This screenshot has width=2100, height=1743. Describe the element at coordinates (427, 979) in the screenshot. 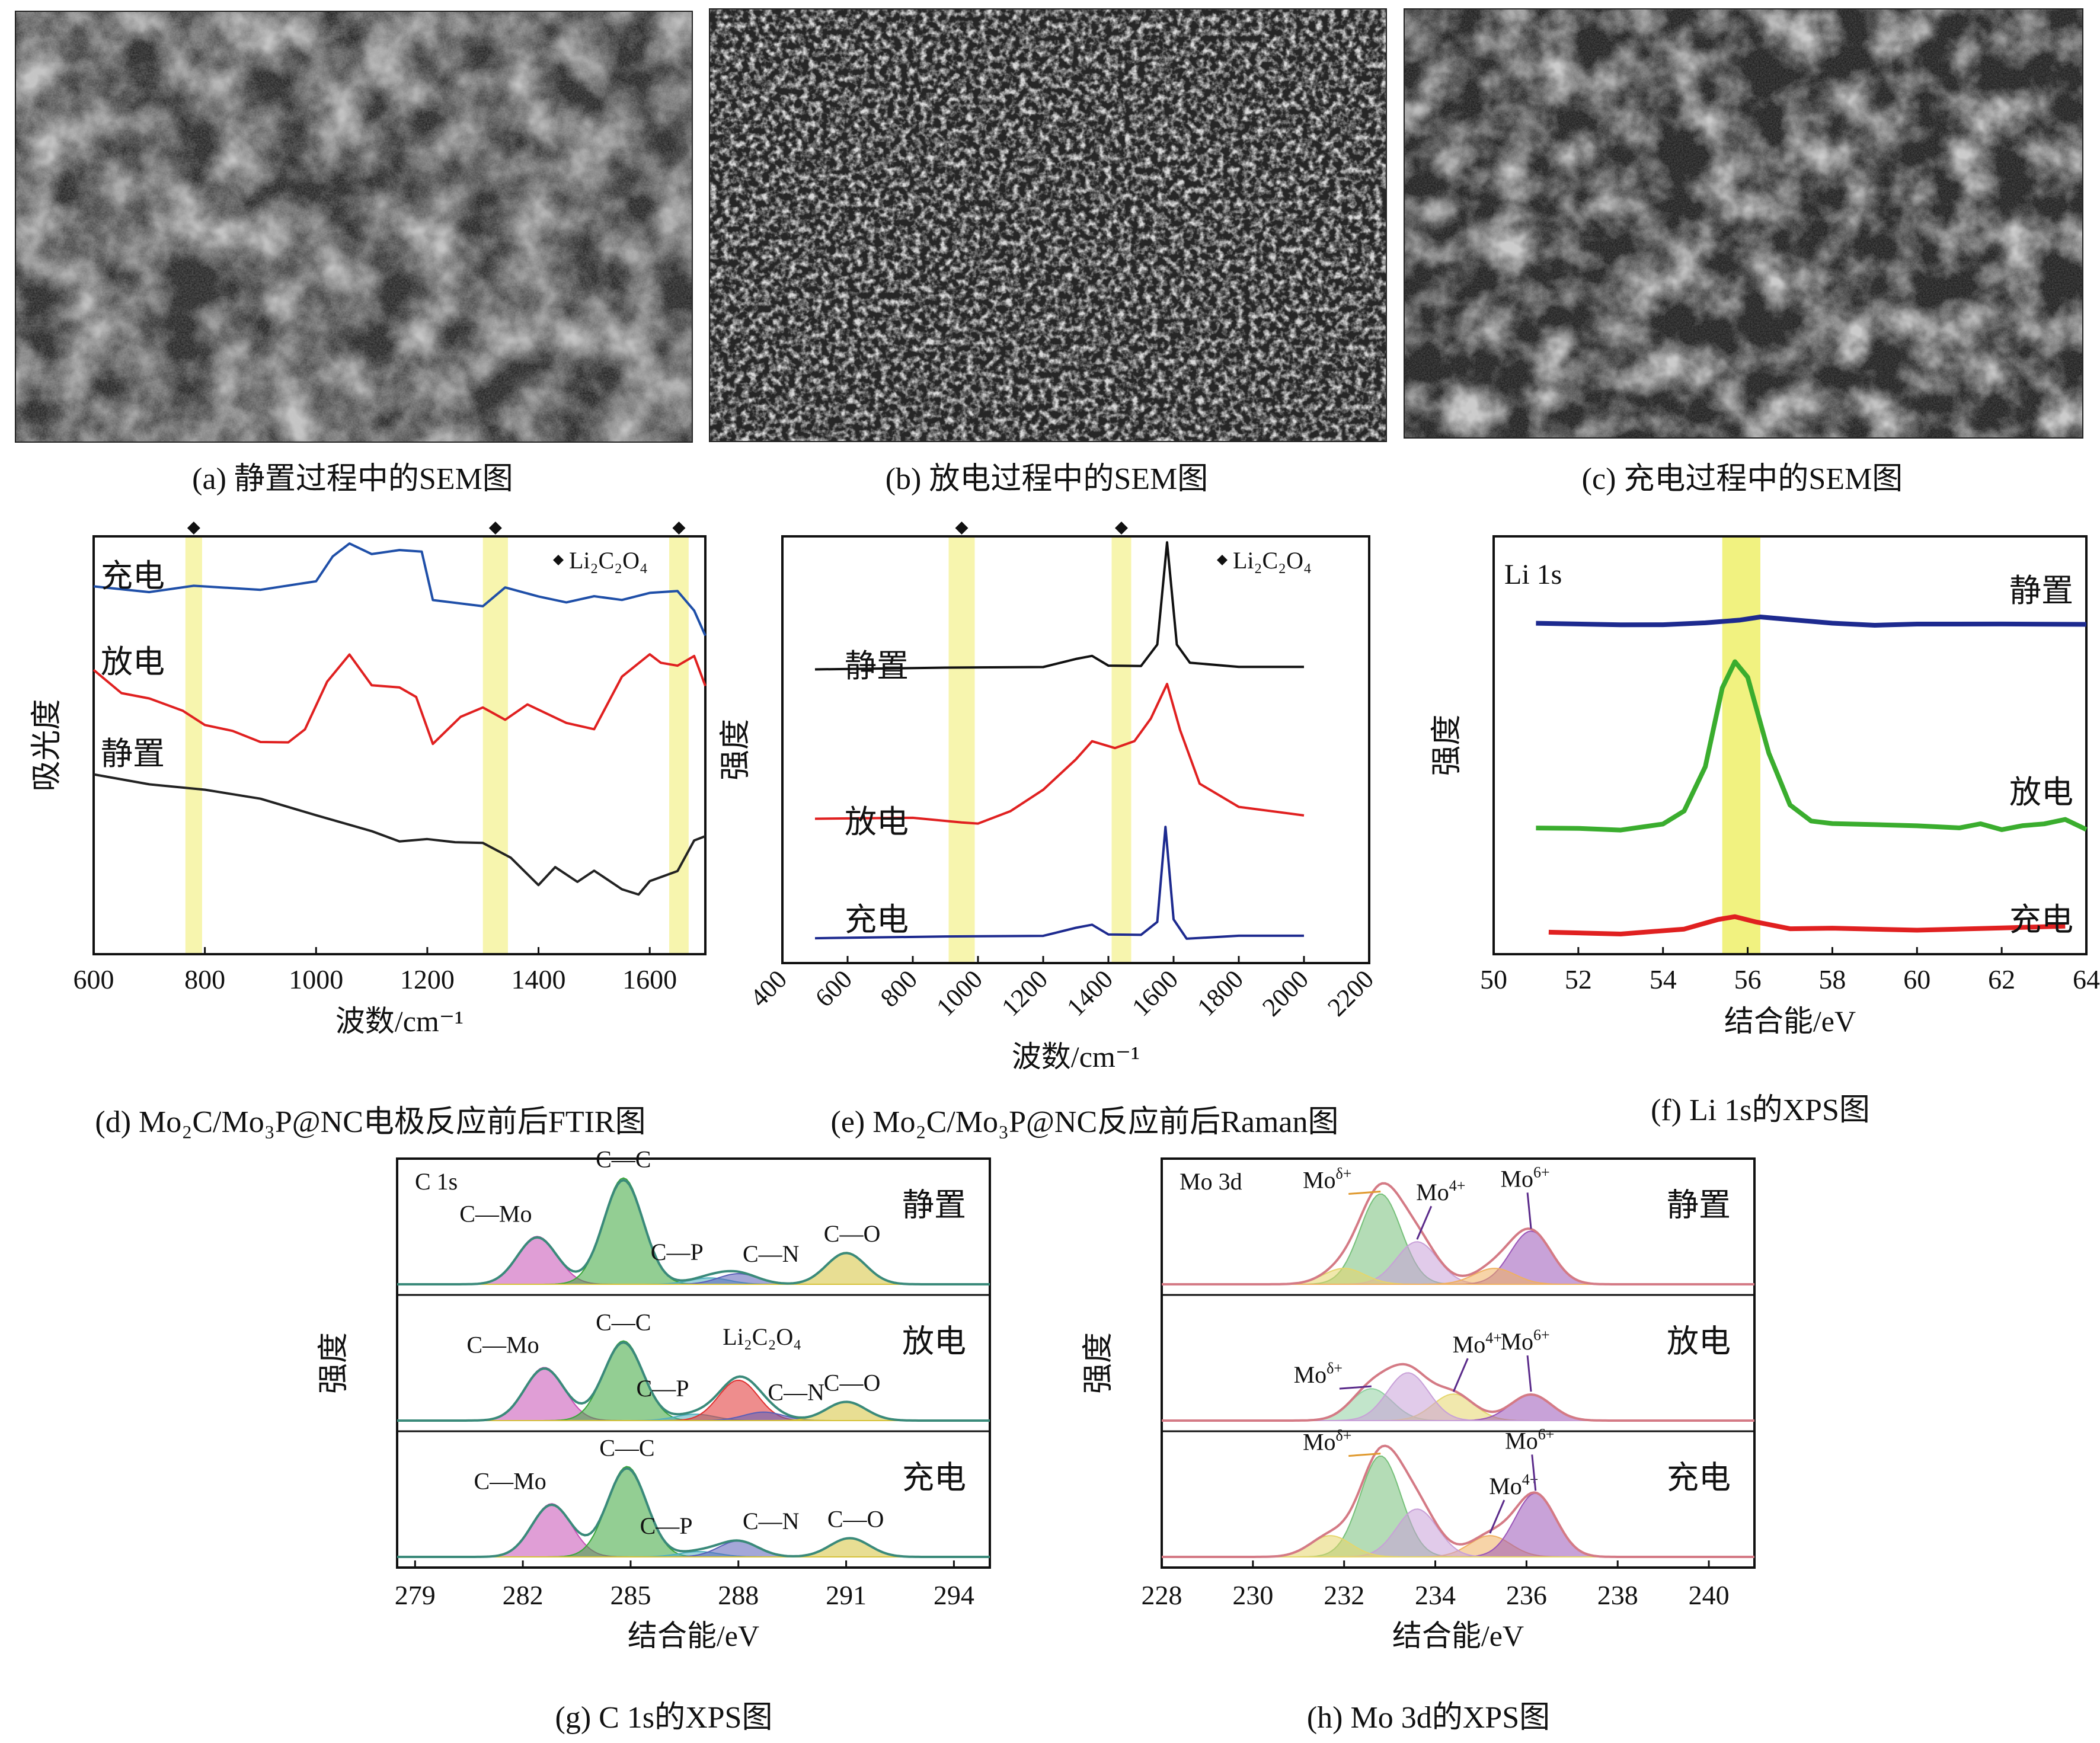

I see `x-tick-label: 1200` at that location.